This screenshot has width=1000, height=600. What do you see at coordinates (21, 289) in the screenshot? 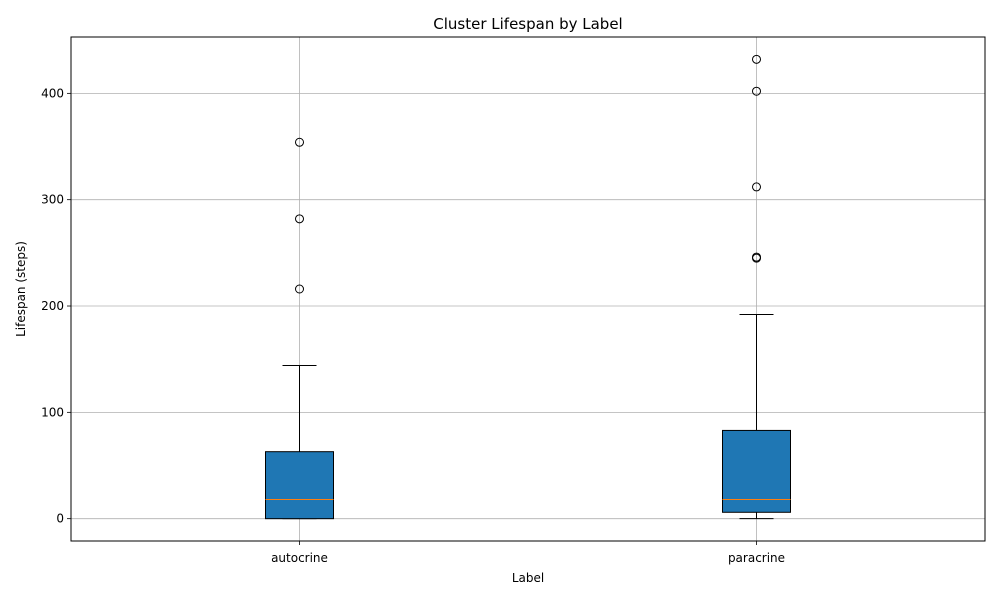
I see `y-axis-label: Lifespan (steps)` at bounding box center [21, 289].